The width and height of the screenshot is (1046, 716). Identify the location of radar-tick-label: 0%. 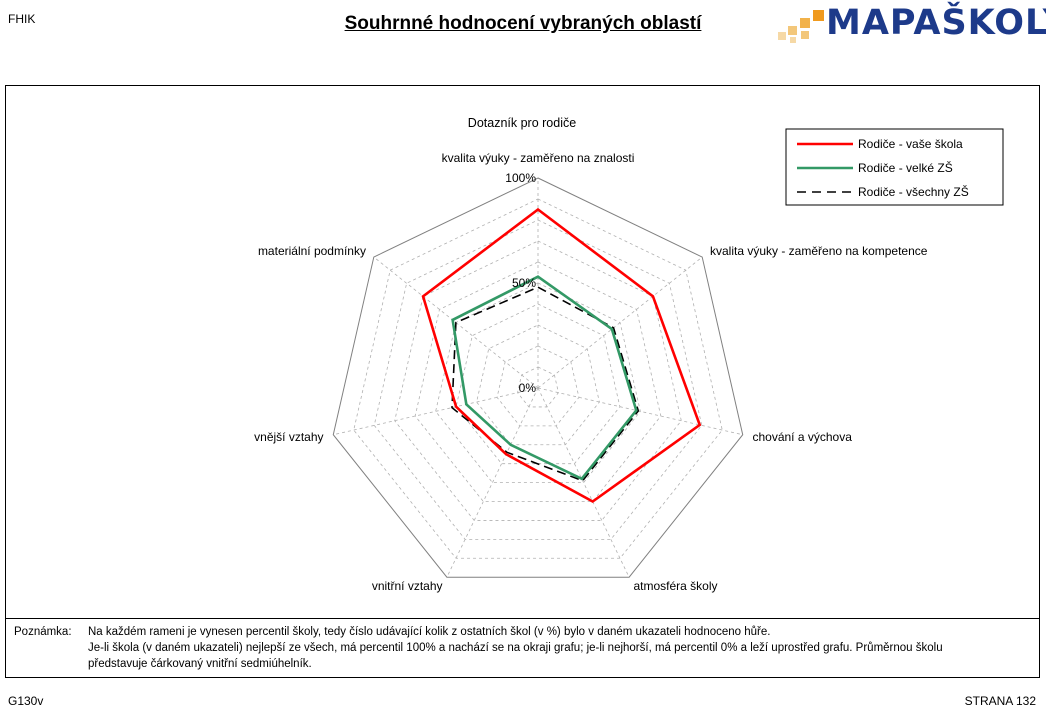
(528, 388).